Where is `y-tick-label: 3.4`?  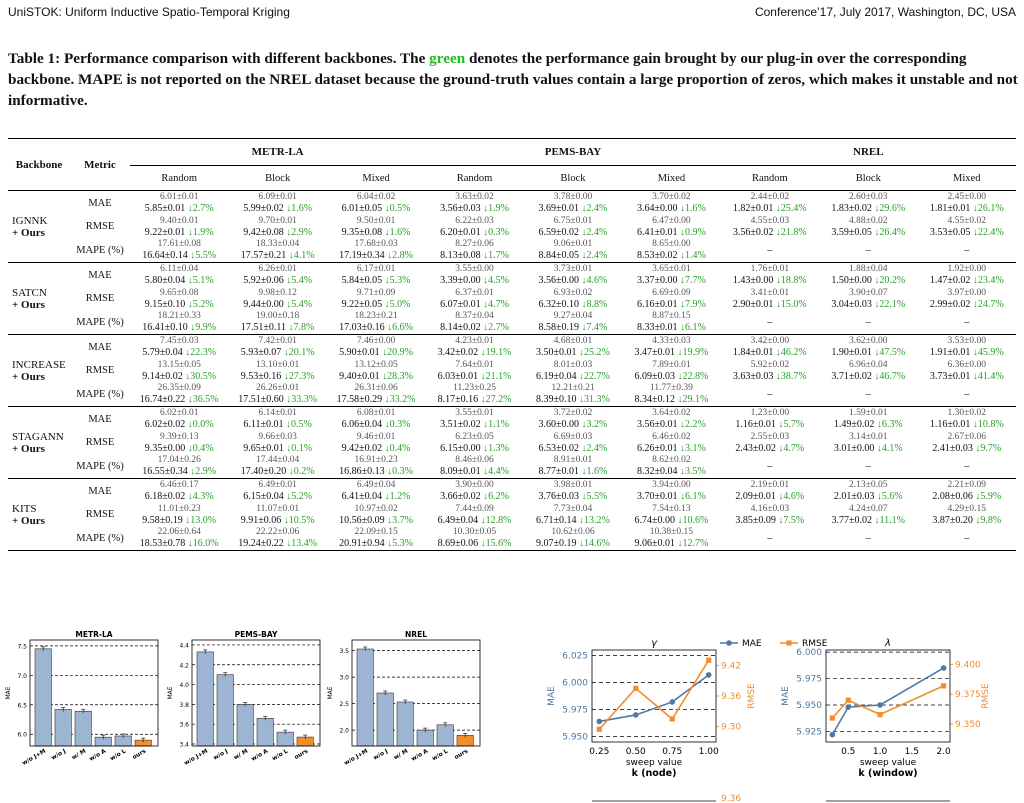 y-tick-label: 3.4 is located at coordinates (184, 745).